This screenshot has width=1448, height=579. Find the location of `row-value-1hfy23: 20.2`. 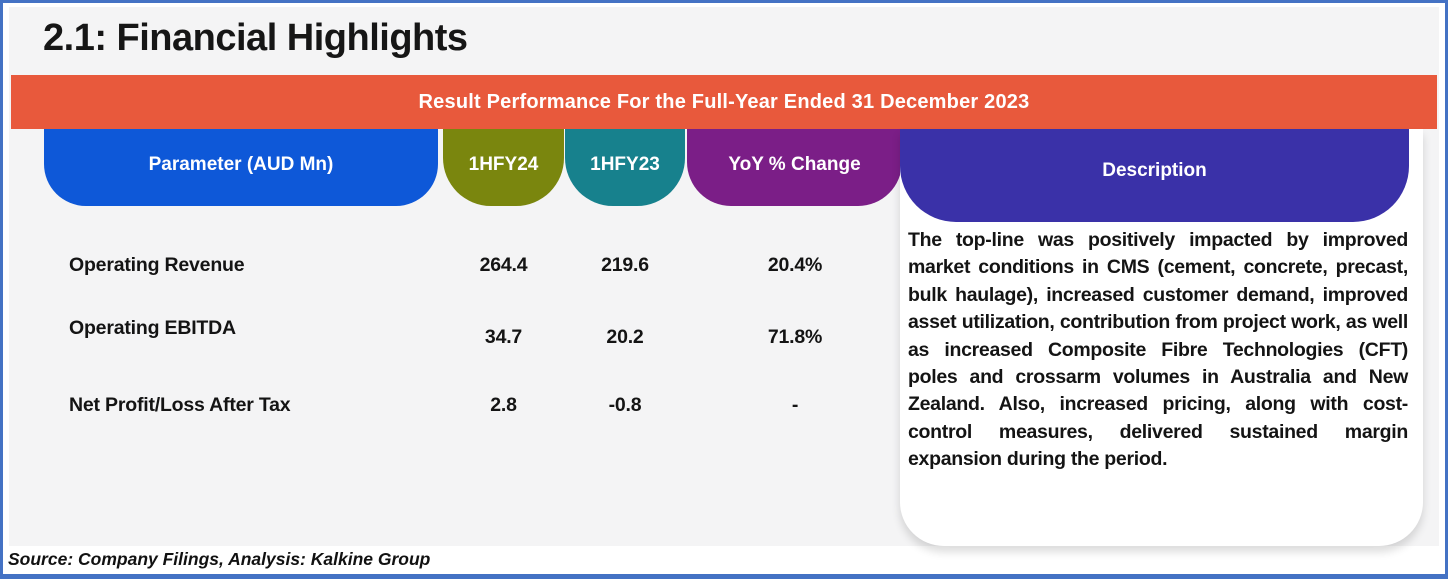

row-value-1hfy23: 20.2 is located at coordinates (625, 336).